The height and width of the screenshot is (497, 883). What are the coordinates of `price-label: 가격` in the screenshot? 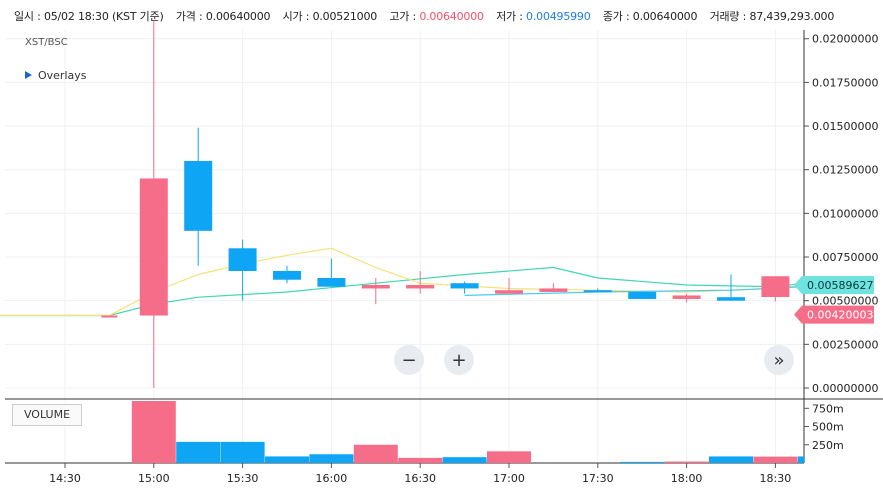 It's located at (185, 16).